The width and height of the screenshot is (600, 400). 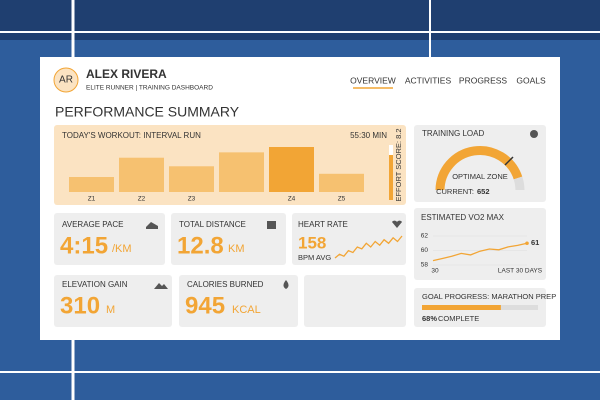 What do you see at coordinates (95, 284) in the screenshot?
I see `metric-label: ELEVATION GAIN` at bounding box center [95, 284].